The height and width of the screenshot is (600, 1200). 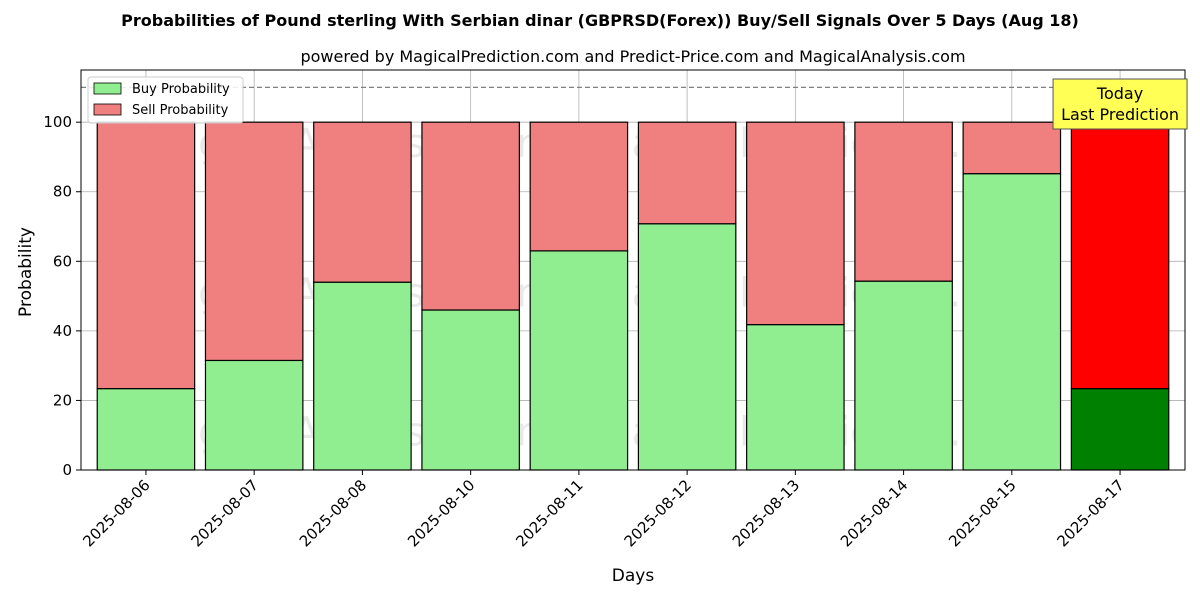 What do you see at coordinates (1091, 513) in the screenshot?
I see `x-tick-label: 2025-08-17` at bounding box center [1091, 513].